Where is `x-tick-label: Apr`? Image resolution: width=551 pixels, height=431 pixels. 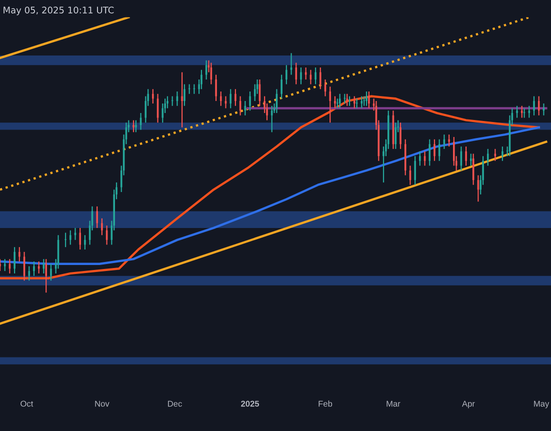 x-tick-label: Apr is located at coordinates (468, 404).